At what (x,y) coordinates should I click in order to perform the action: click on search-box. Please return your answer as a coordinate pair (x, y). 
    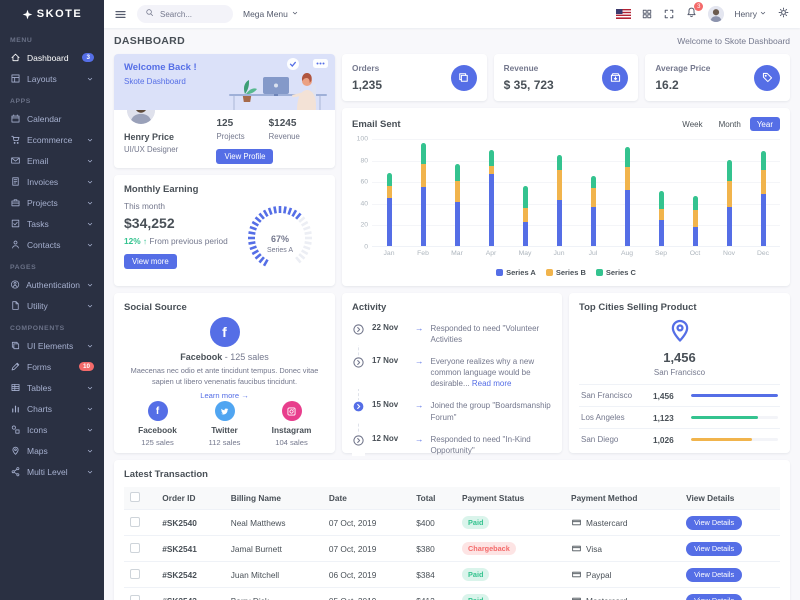
    Looking at the image, I should click on (185, 14).